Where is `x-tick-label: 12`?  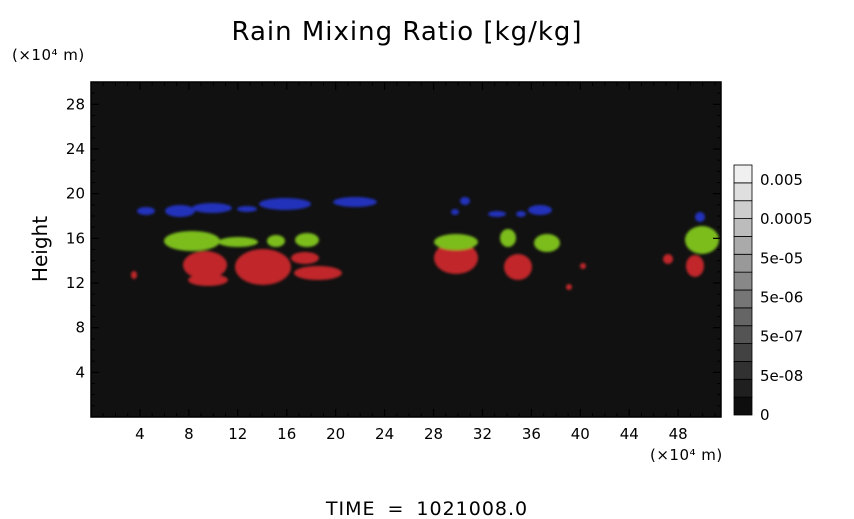 x-tick-label: 12 is located at coordinates (237, 434).